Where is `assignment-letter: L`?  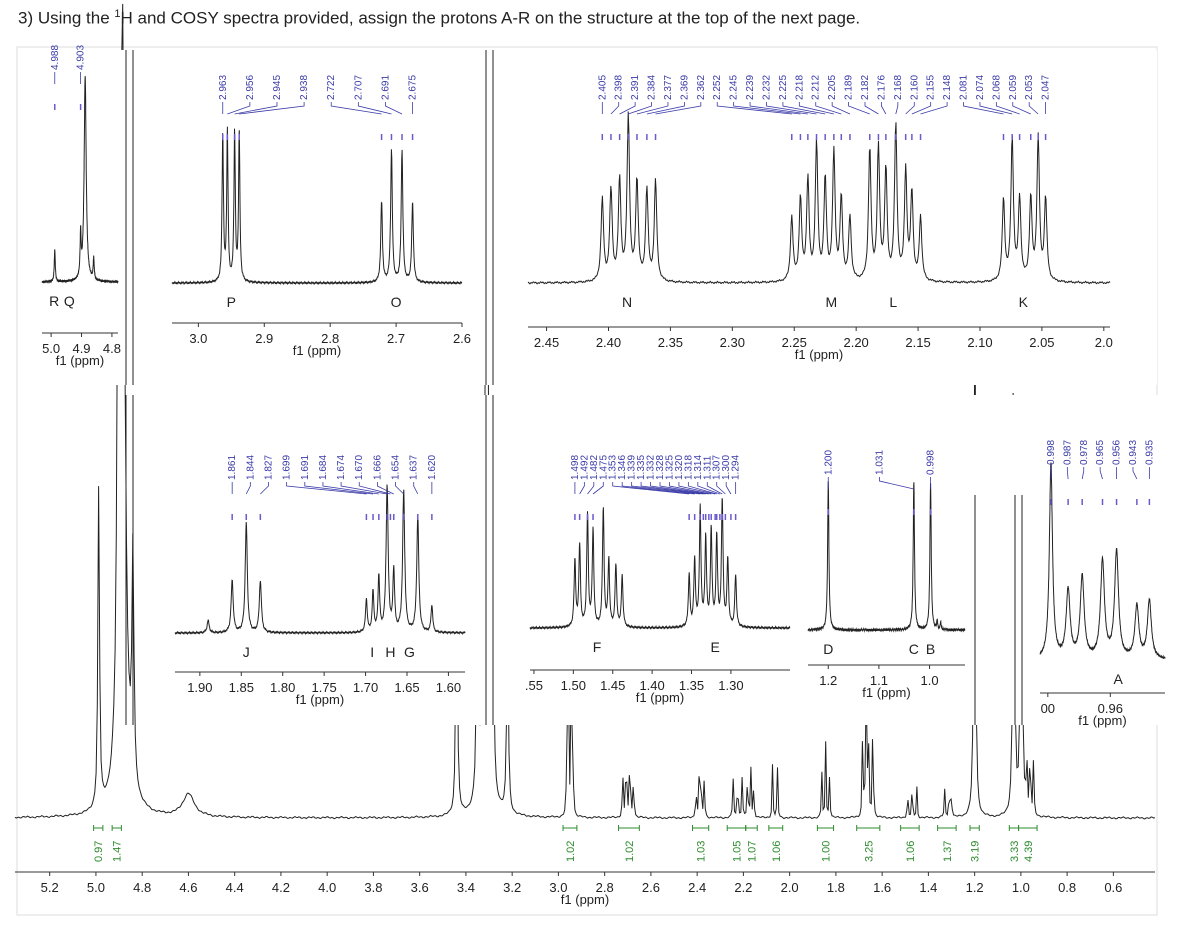 assignment-letter: L is located at coordinates (893, 302).